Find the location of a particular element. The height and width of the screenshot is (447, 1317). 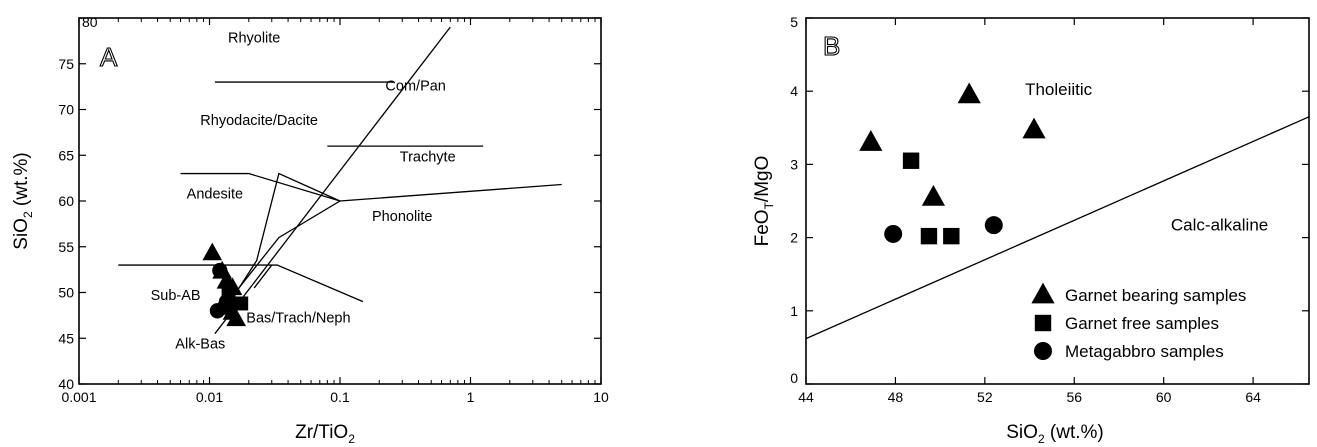

legend-label: Garnet free samples is located at coordinates (1142, 323).